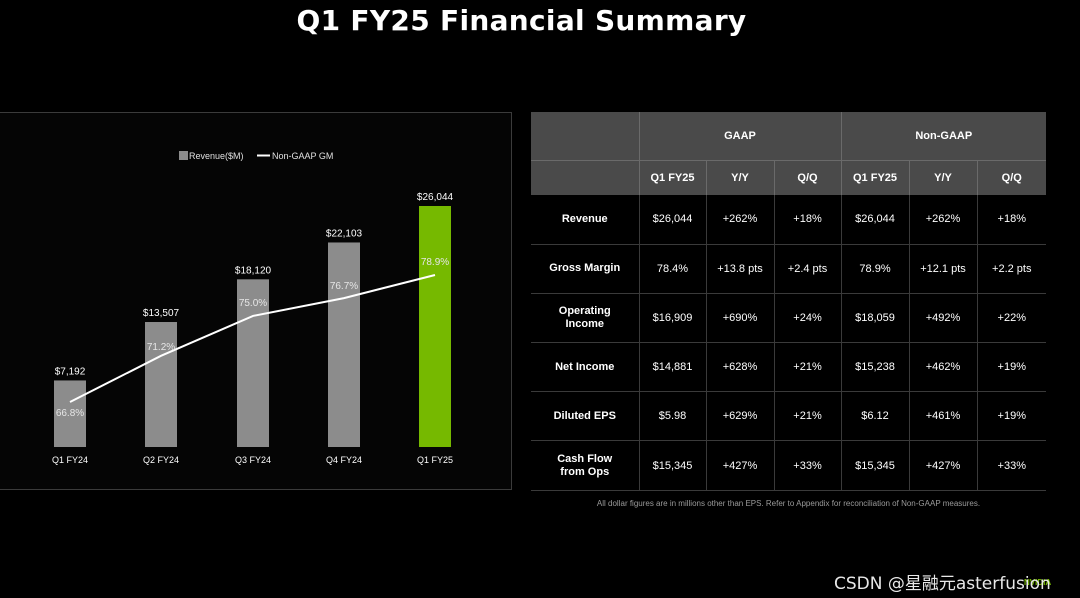 The image size is (1080, 598). What do you see at coordinates (1038, 582) in the screenshot?
I see `nvidia-logo: NVIDIA` at bounding box center [1038, 582].